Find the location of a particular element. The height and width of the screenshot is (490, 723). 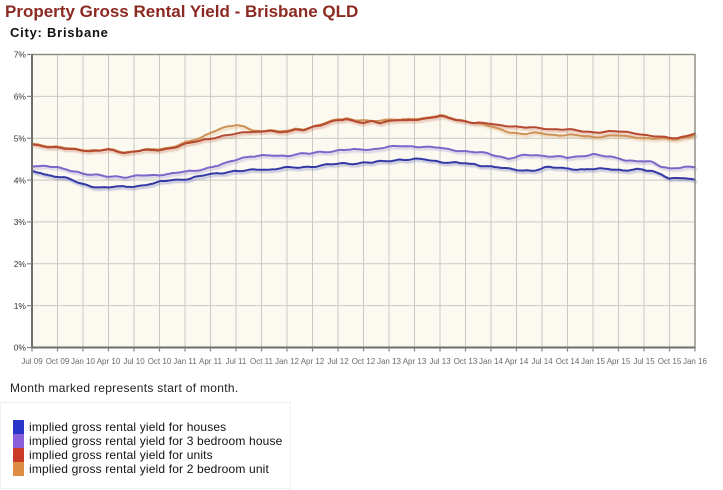

svg-text: Jul 14 is located at coordinates (542, 361).